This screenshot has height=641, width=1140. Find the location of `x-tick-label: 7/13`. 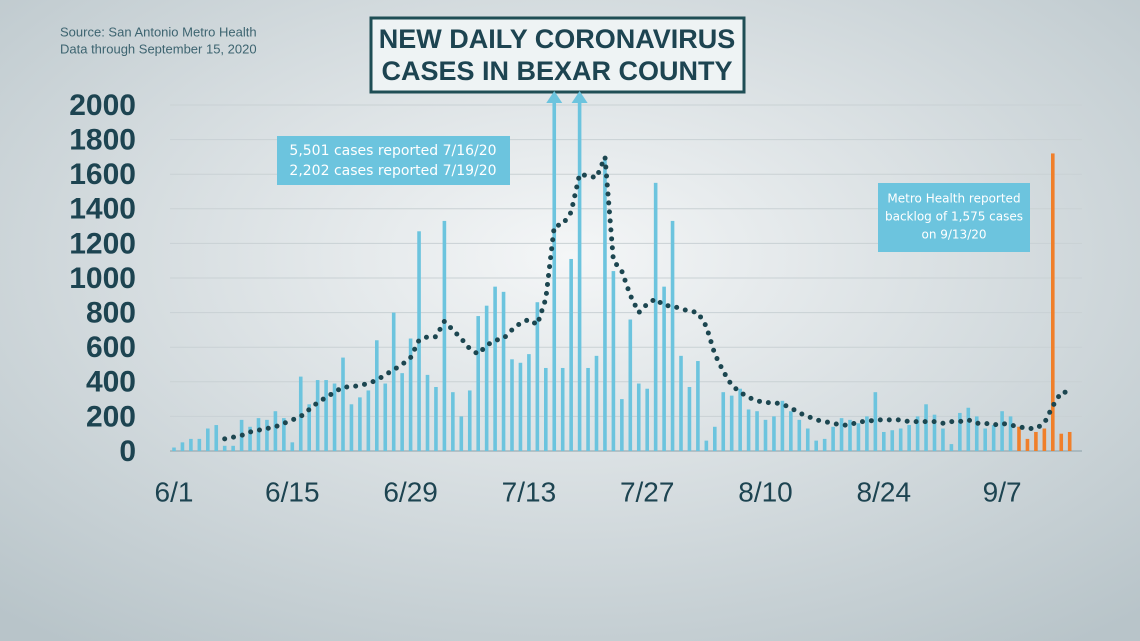

x-tick-label: 7/13 is located at coordinates (529, 491).